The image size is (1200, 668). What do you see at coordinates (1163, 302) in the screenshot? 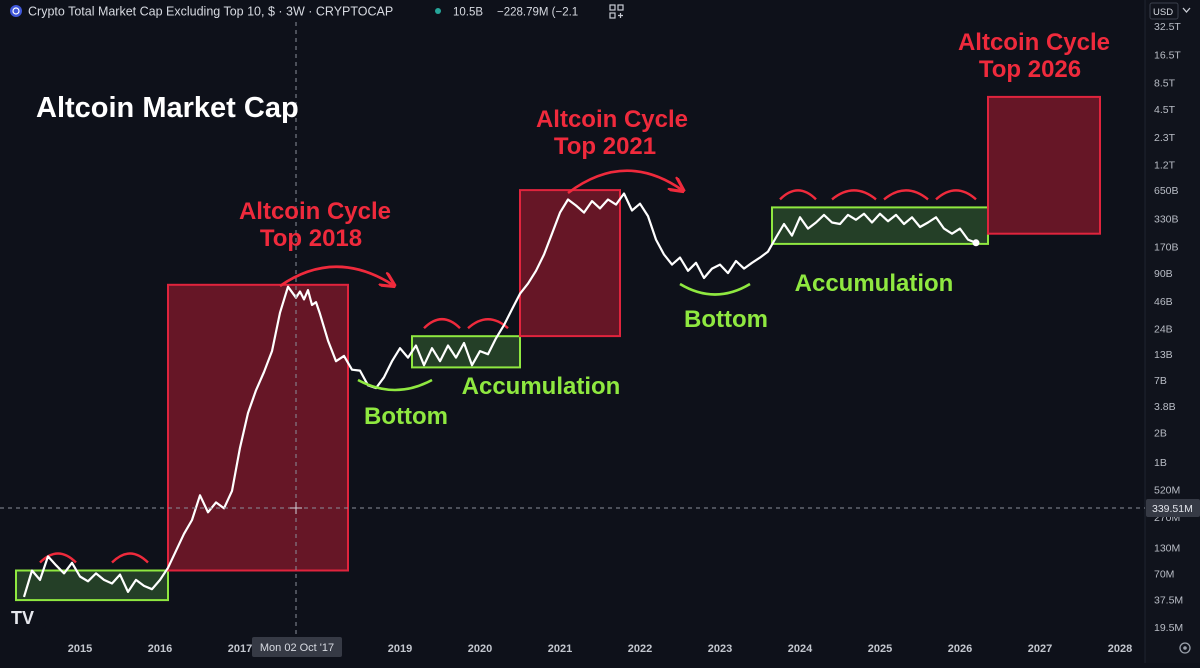
I see `y-tick-label: 46B` at bounding box center [1163, 302].